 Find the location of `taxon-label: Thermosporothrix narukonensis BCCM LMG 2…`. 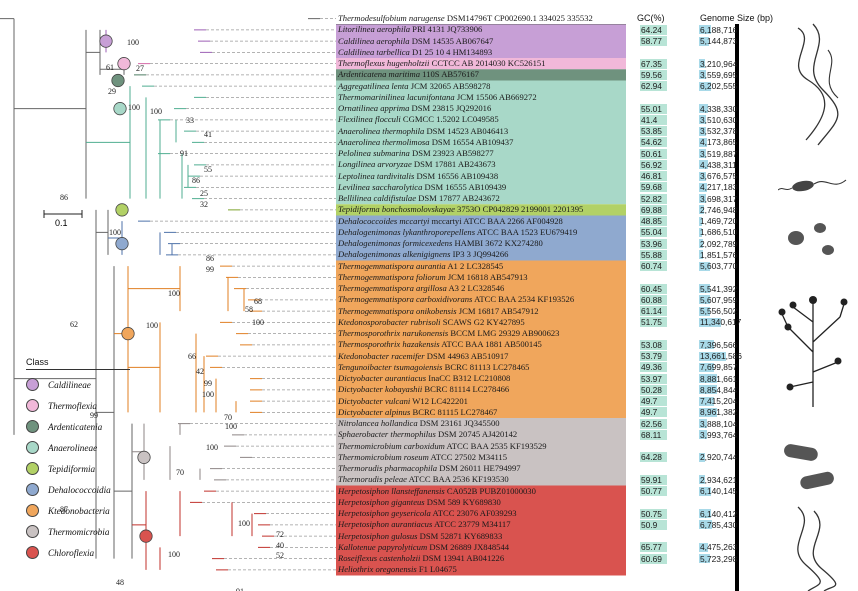

taxon-label: Thermosporothrix narukonensis BCCM LMG 2… is located at coordinates (449, 333).